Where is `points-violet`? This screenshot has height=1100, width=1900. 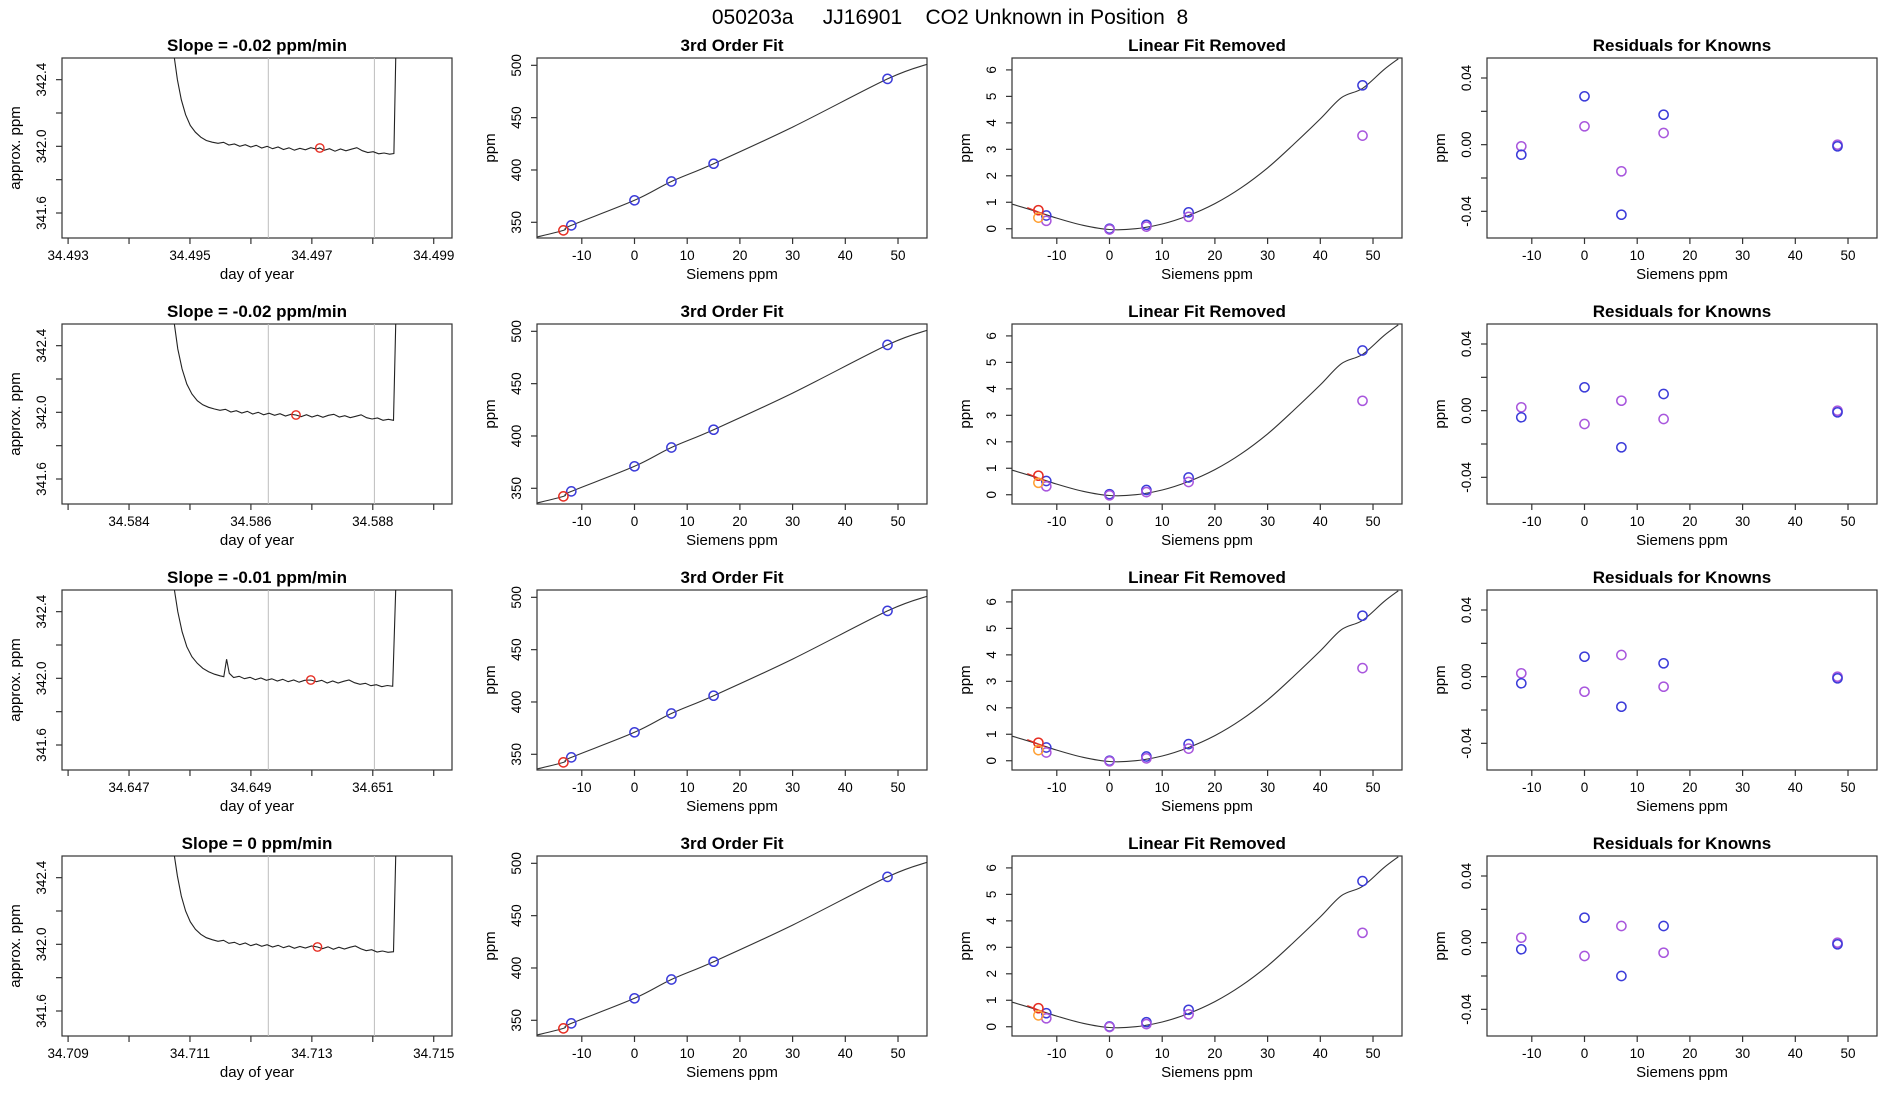
points-violet is located at coordinates (1204, 448).